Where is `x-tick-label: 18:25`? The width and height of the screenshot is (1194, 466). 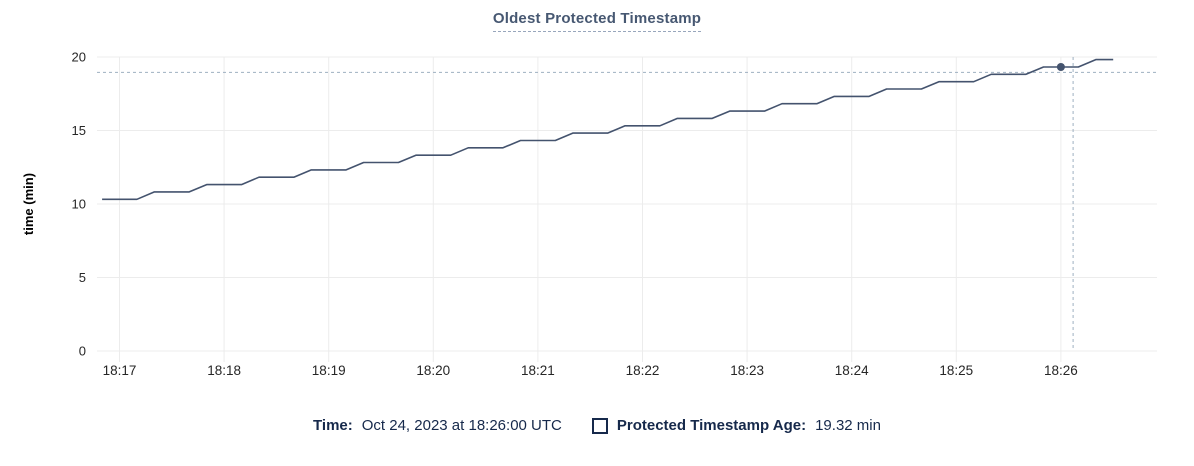
x-tick-label: 18:25 is located at coordinates (956, 370).